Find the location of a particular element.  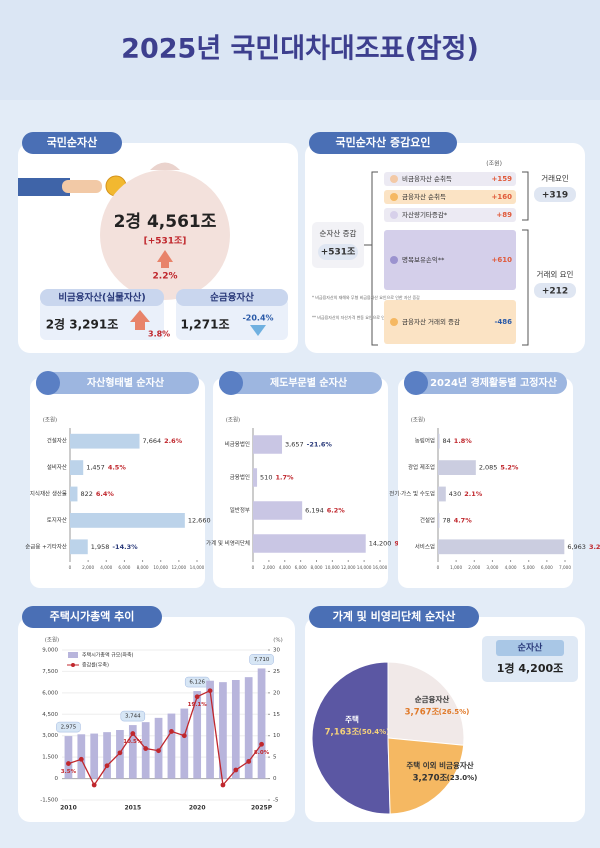

value-label: 430 is located at coordinates (455, 494).